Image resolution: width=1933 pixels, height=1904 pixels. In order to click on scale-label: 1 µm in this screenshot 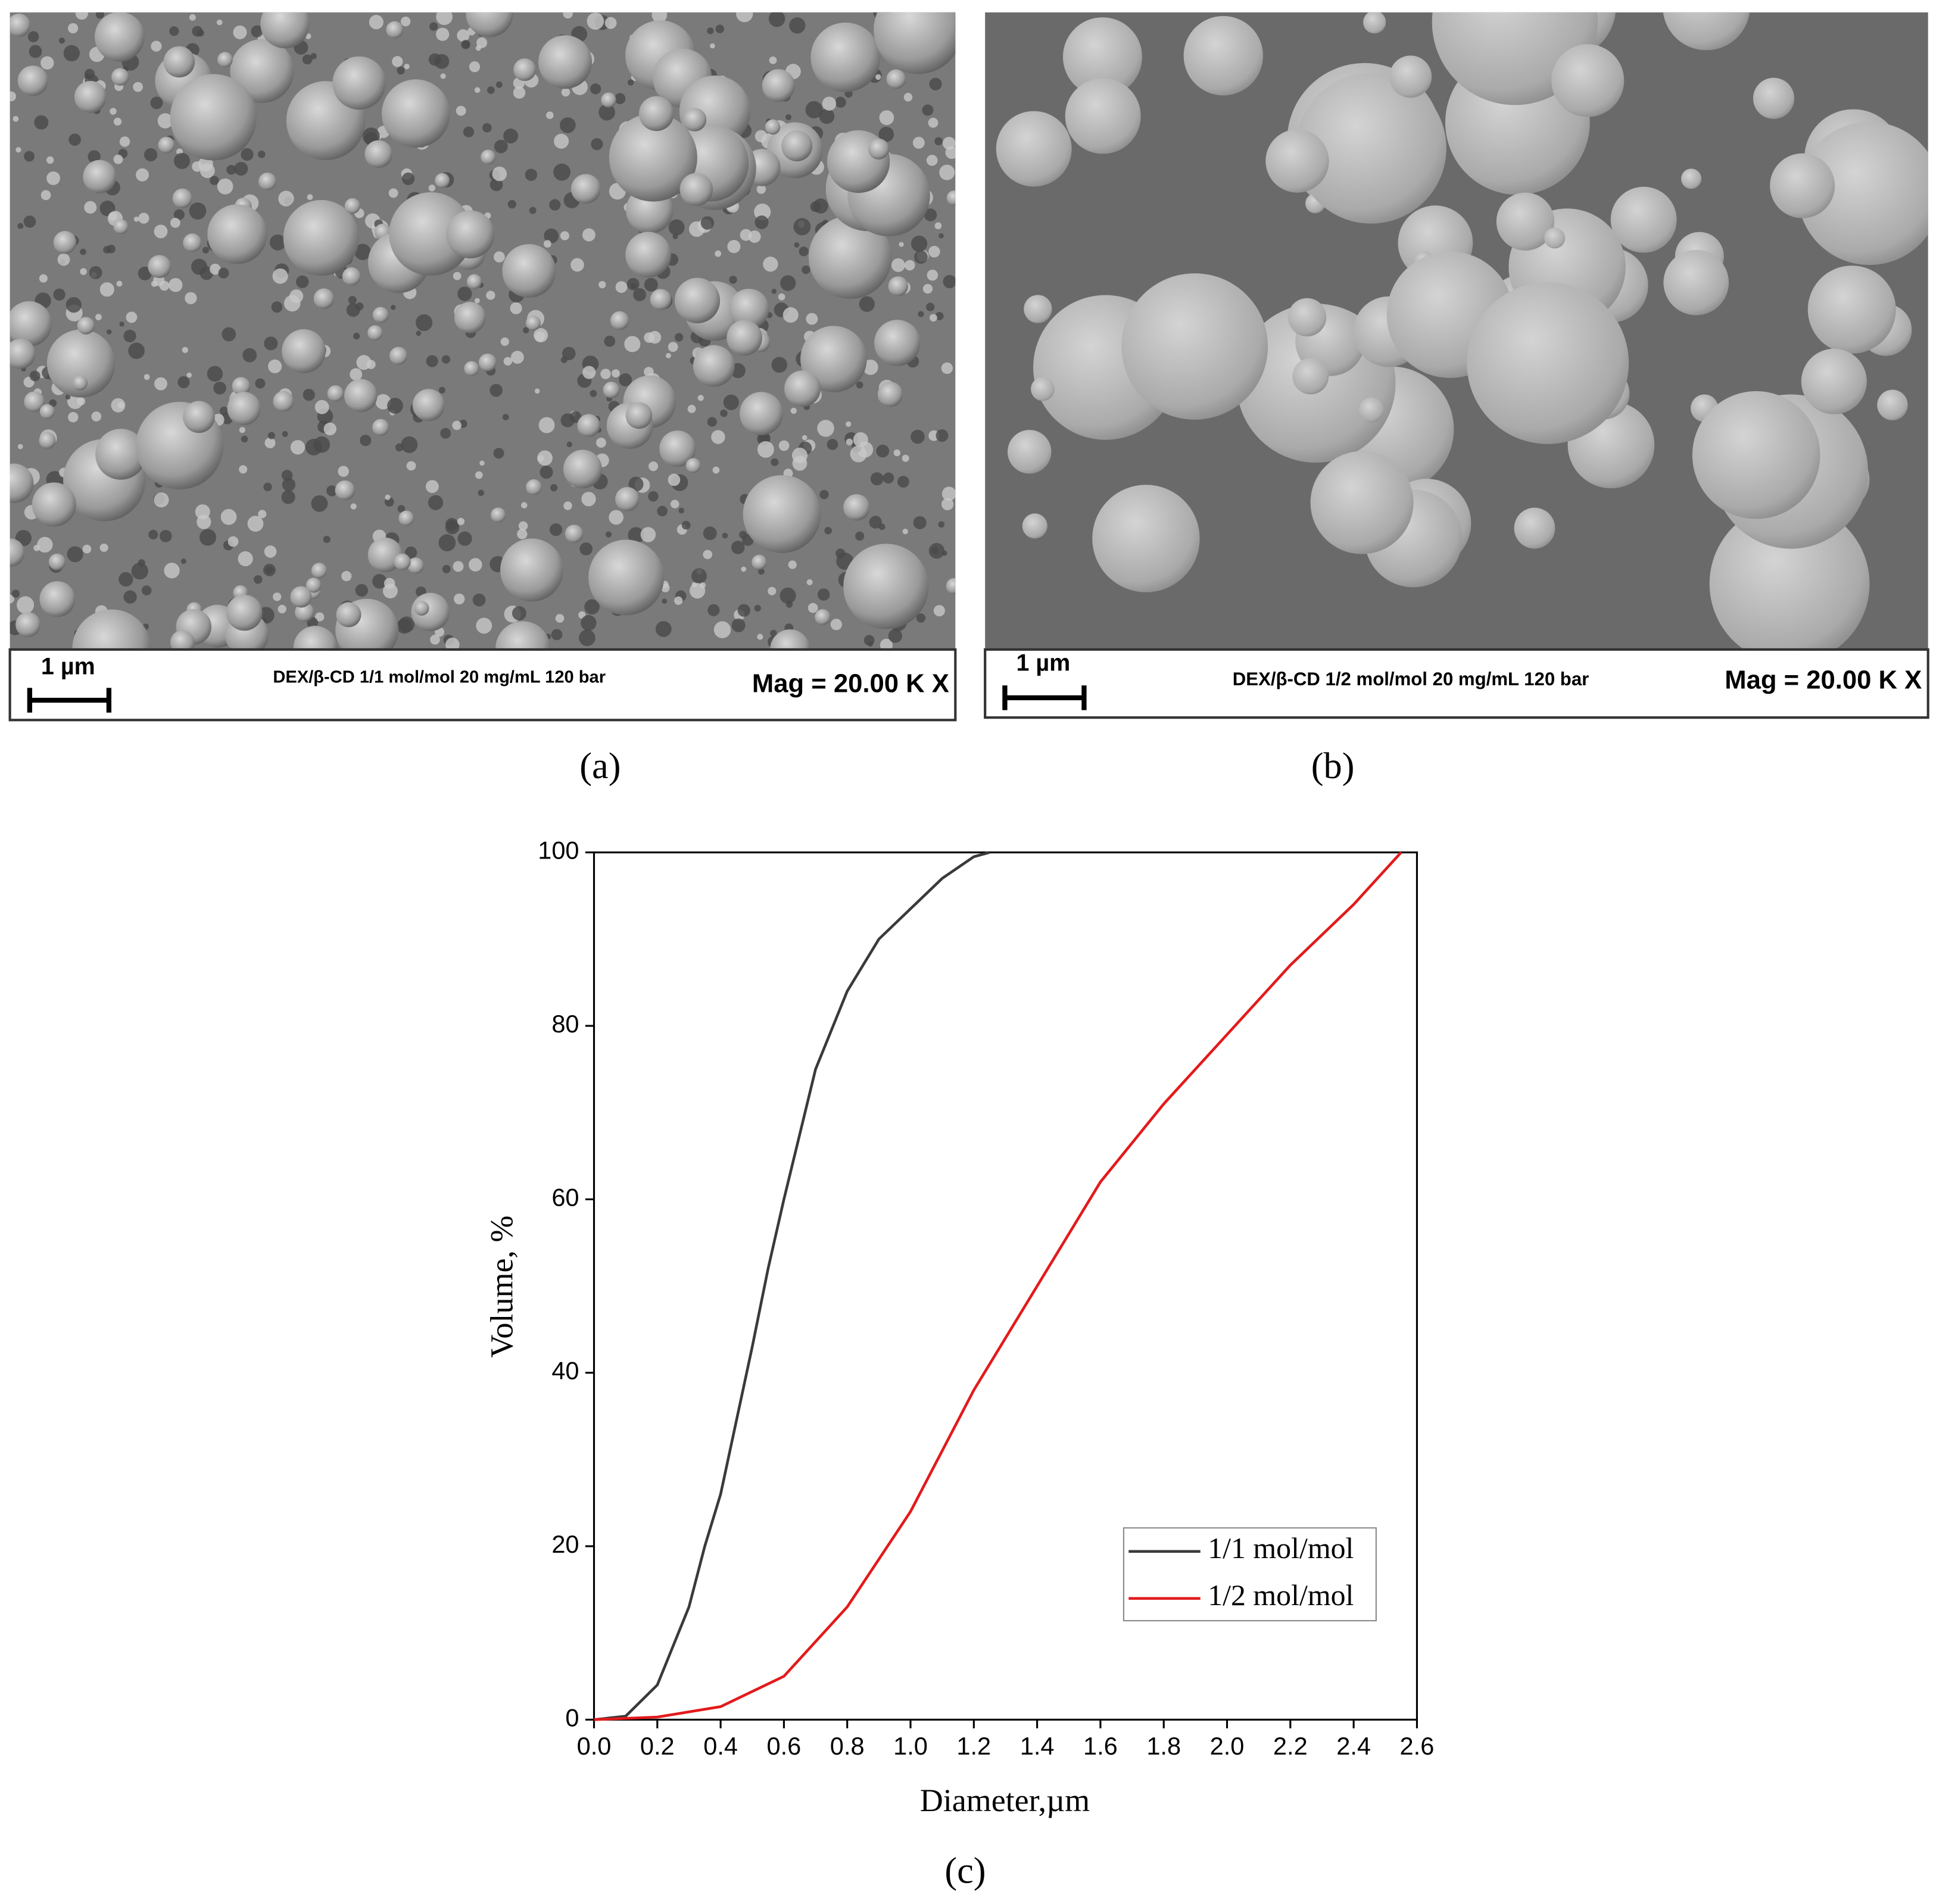, I will do `click(1043, 663)`.